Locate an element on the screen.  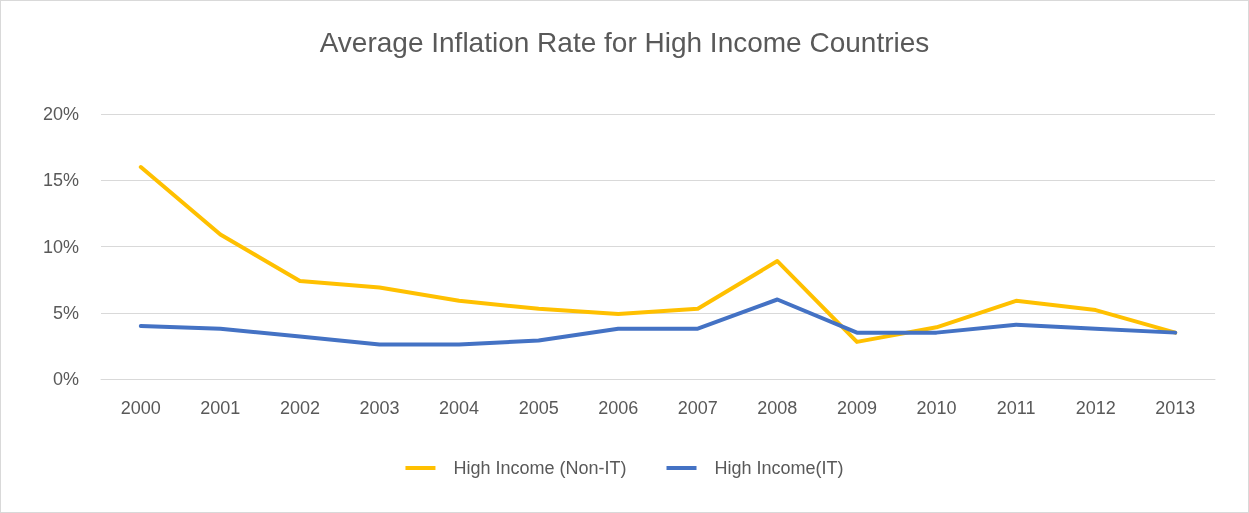
x-tick-label: 2001 is located at coordinates (220, 408).